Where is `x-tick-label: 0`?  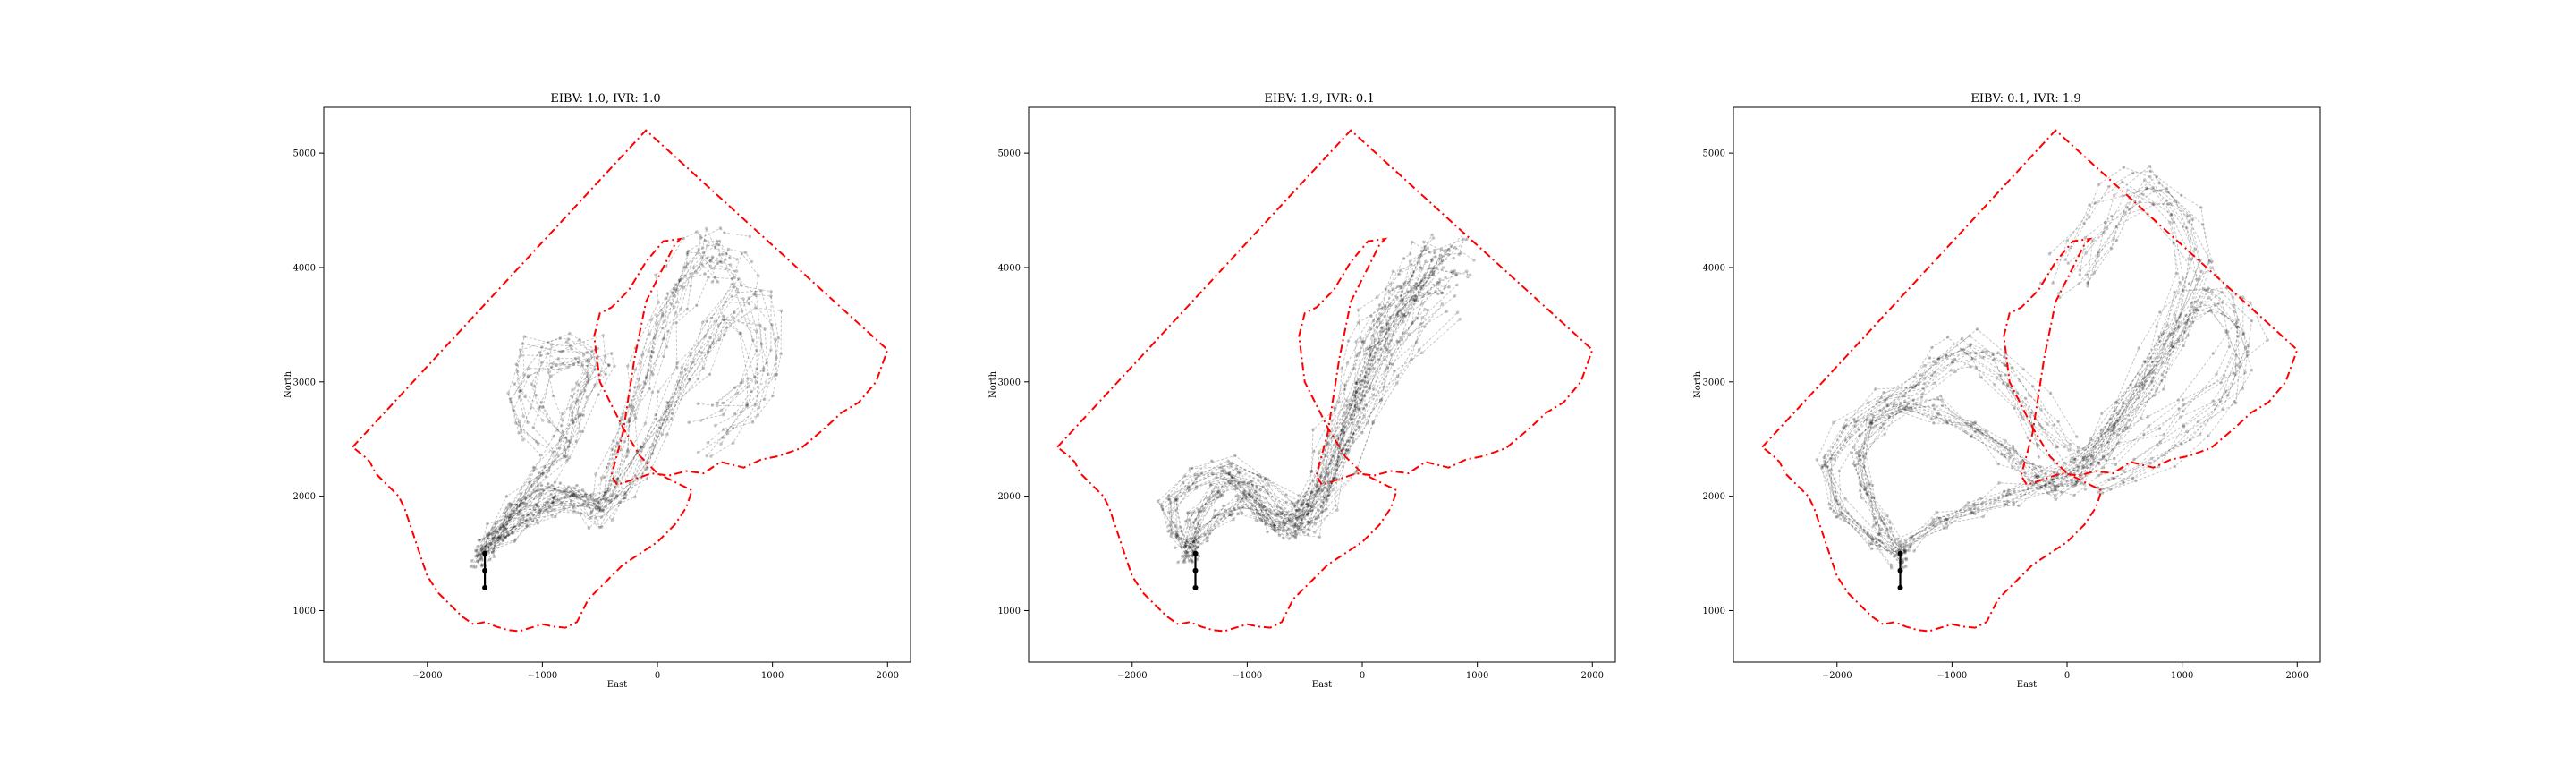 x-tick-label: 0 is located at coordinates (657, 676).